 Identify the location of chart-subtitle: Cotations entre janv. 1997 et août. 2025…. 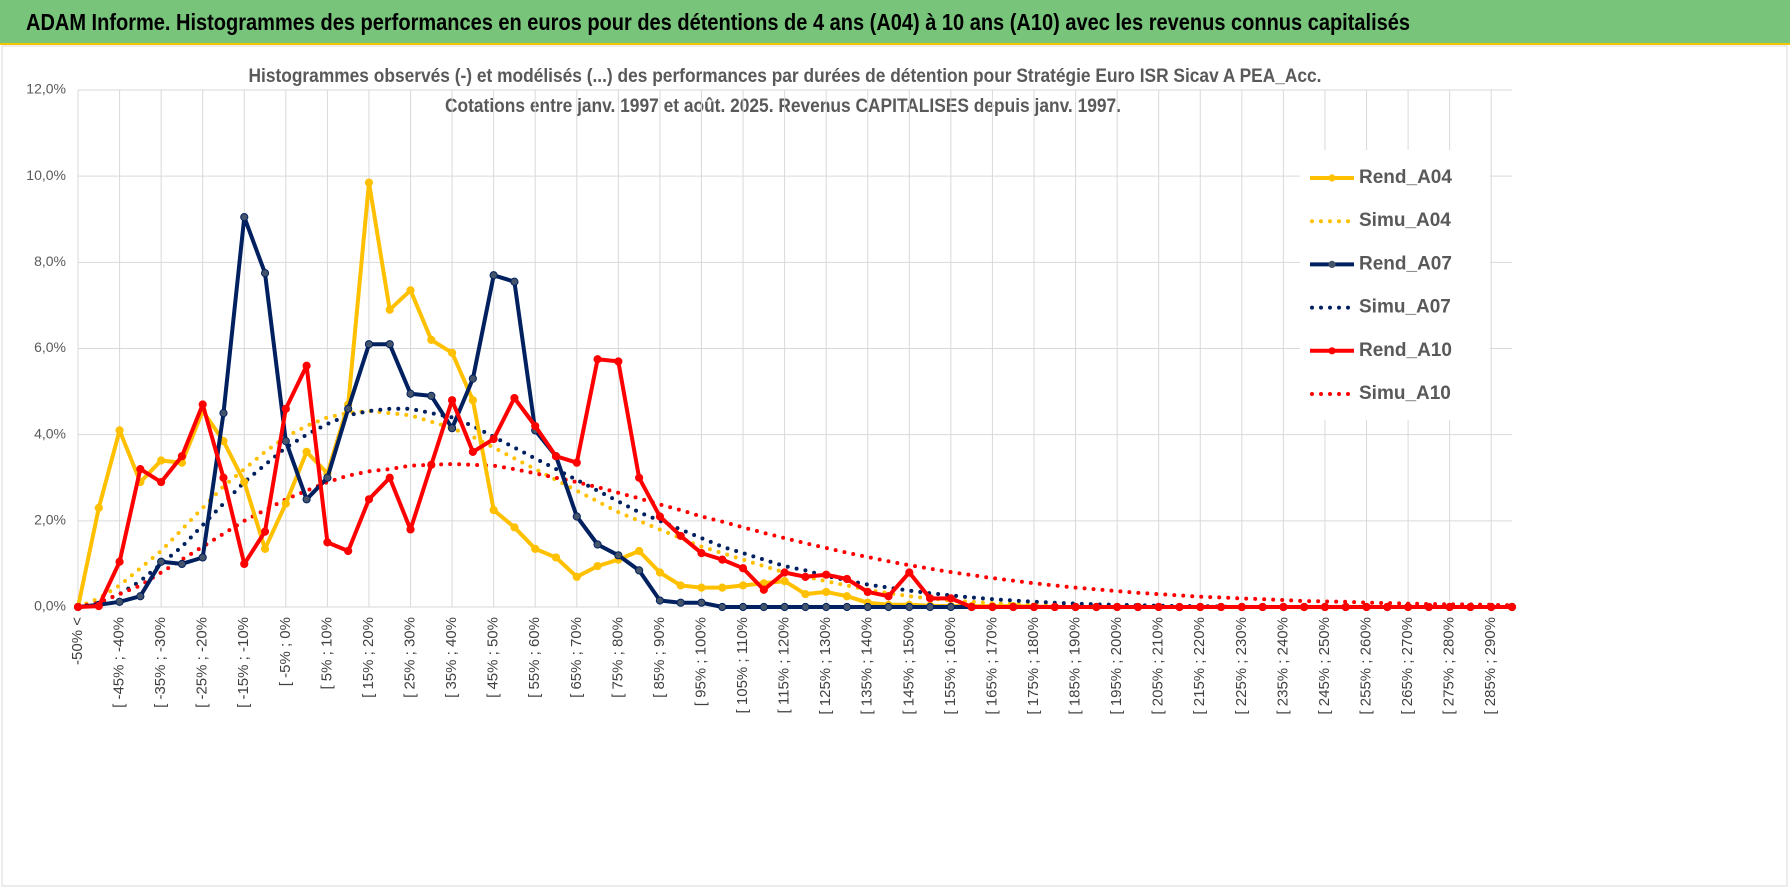
(783, 106).